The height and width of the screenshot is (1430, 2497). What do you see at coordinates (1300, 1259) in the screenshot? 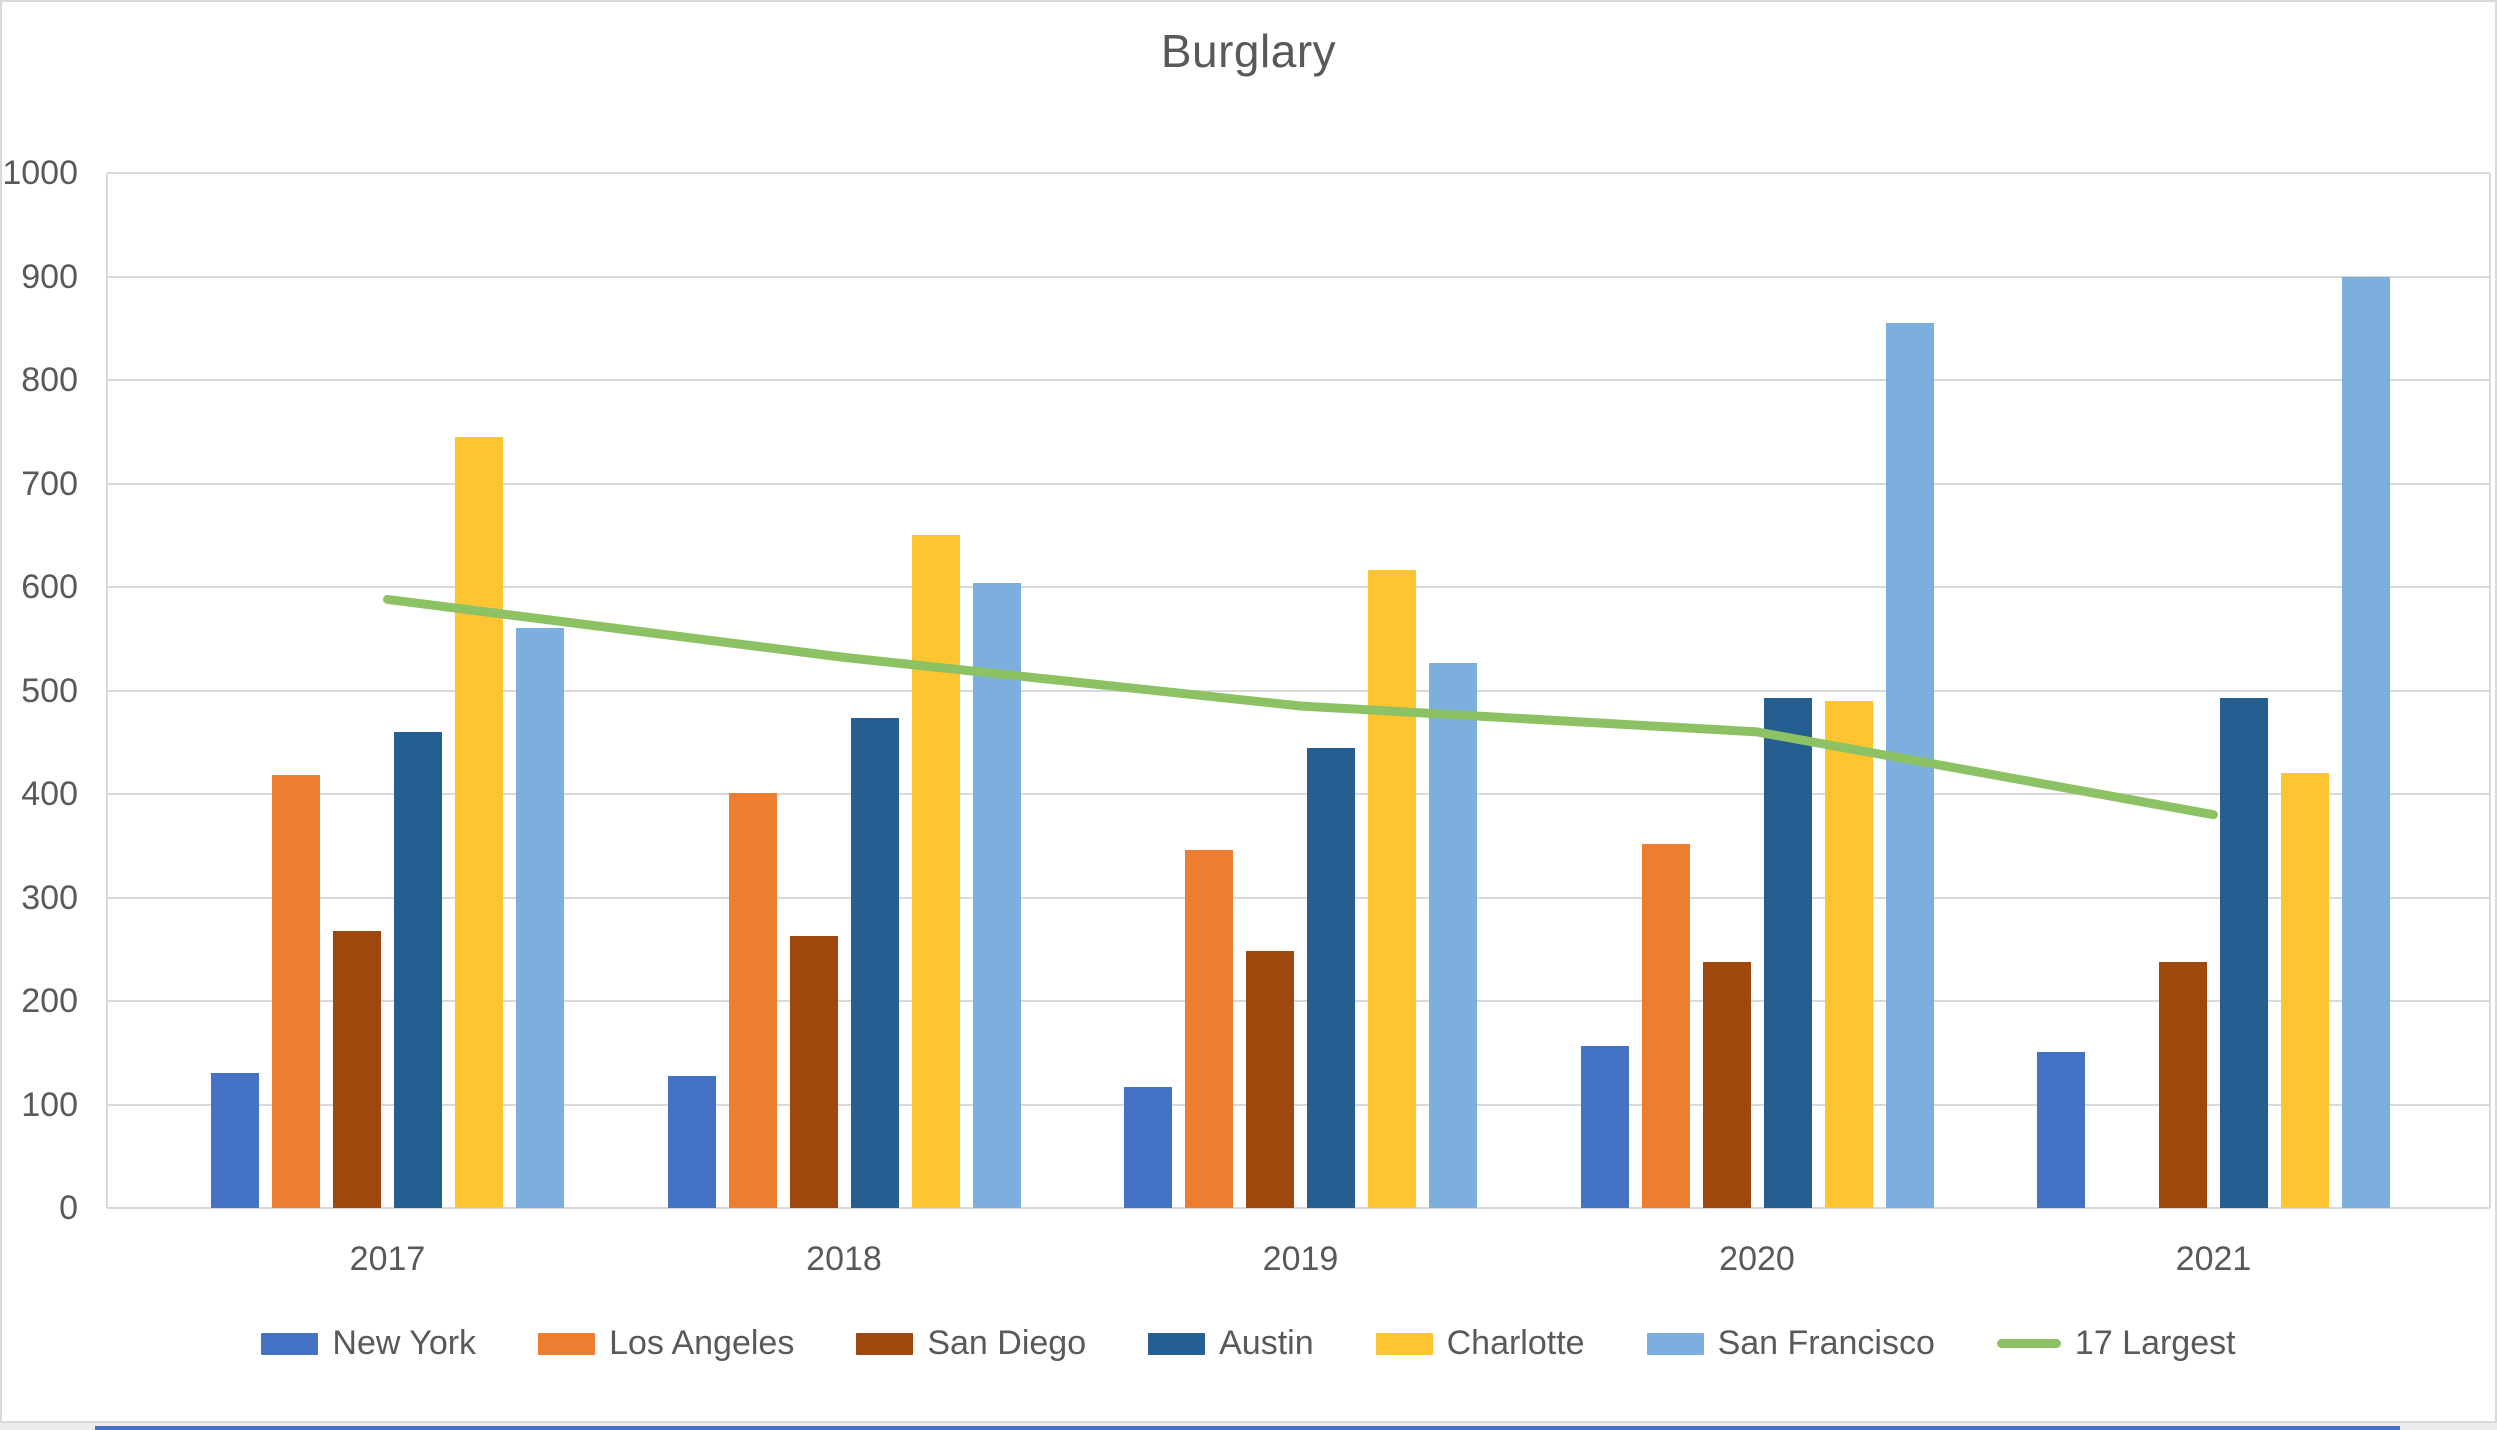
I see `x-axis-label-2019: 2019` at bounding box center [1300, 1259].